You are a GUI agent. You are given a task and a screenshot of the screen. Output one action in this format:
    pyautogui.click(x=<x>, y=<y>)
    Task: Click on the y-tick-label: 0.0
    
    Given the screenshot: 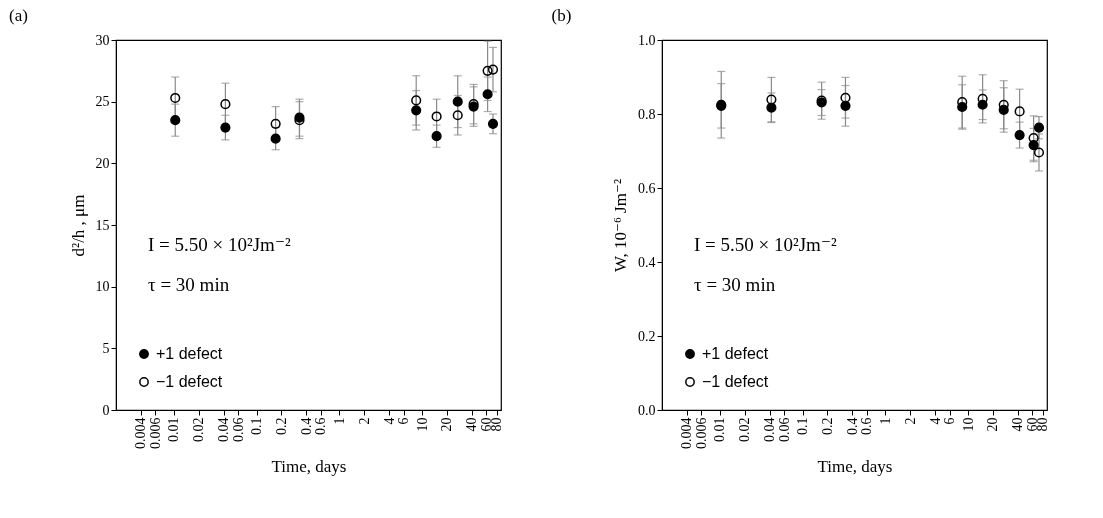 What is the action you would take?
    pyautogui.click(x=647, y=410)
    